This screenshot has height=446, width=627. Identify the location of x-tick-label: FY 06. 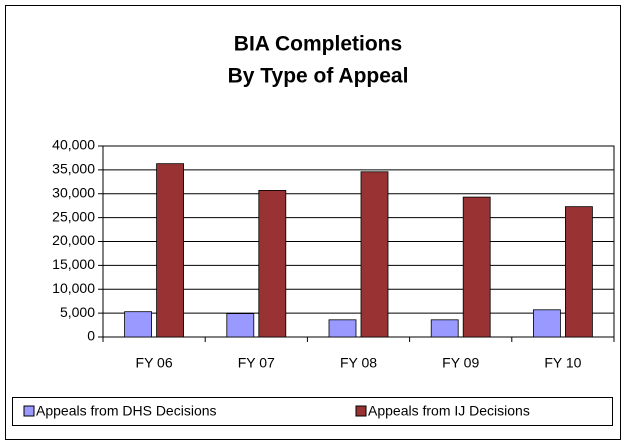
(154, 363).